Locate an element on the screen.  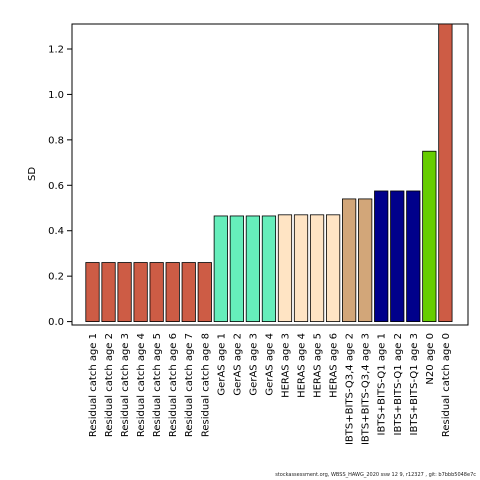
x-tick-label: Residual catch age 6 is located at coordinates (173, 385).